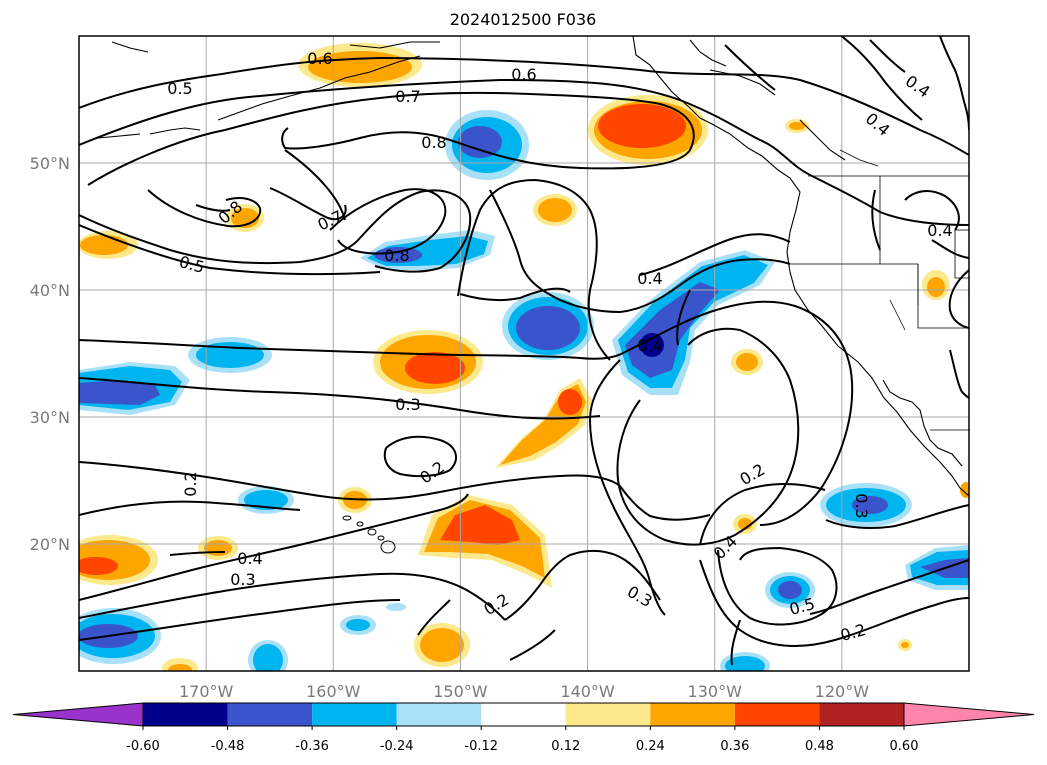 The width and height of the screenshot is (1047, 765). I want to click on longitude-labels: 170°W 160°W 150°W 140°W 130°W 120°W, so click(524, 691).